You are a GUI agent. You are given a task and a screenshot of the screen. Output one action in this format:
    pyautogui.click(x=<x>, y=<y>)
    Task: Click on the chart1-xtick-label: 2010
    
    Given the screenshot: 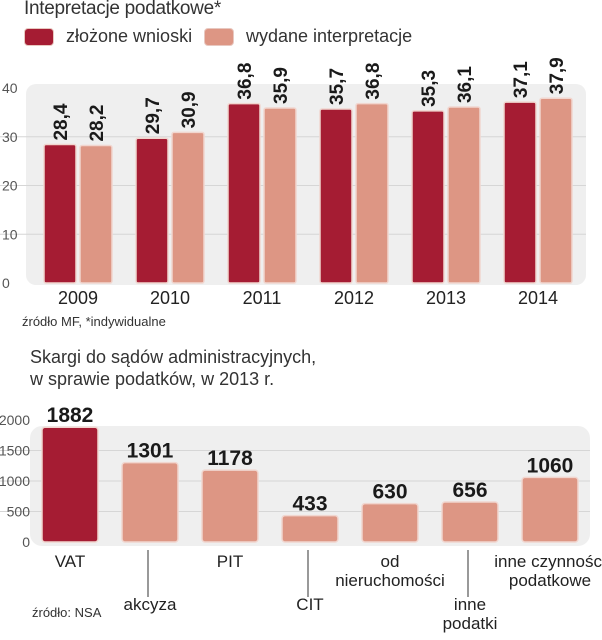 What is the action you would take?
    pyautogui.click(x=170, y=298)
    